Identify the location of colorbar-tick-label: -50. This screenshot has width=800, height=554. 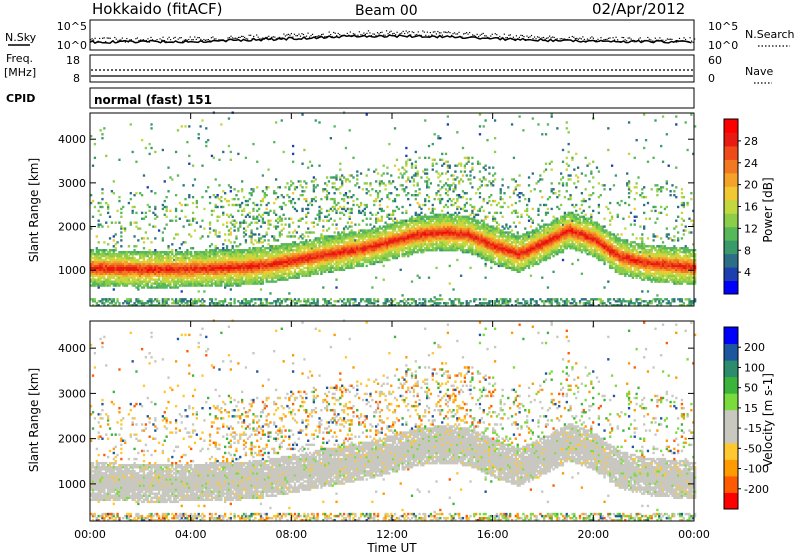
(753, 448).